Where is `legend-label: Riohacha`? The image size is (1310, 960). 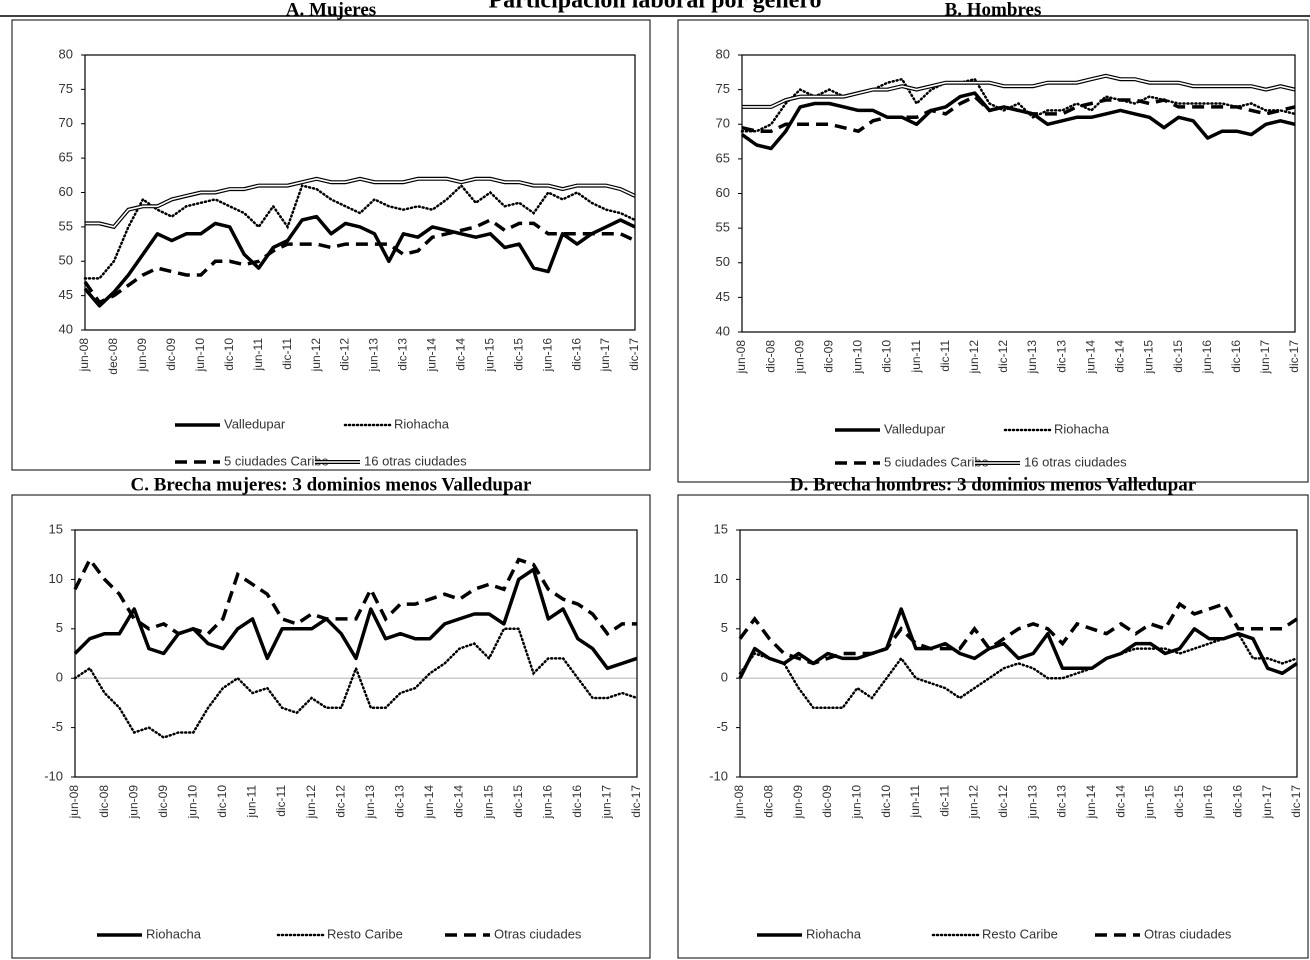
legend-label: Riohacha is located at coordinates (174, 933).